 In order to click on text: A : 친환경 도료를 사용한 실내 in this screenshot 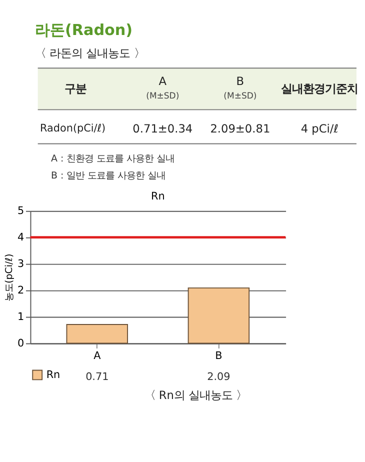, I will do `click(113, 159)`.